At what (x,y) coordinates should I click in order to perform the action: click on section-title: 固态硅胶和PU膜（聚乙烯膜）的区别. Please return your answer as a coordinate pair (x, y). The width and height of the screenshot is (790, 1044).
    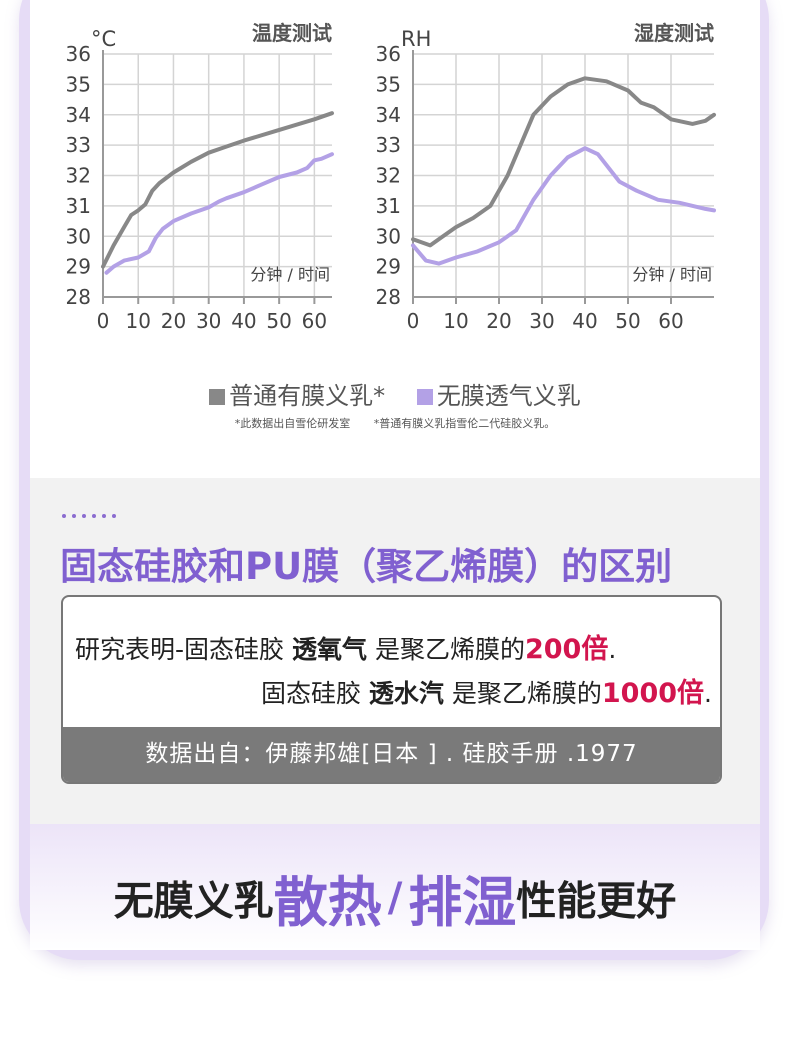
    Looking at the image, I should click on (366, 566).